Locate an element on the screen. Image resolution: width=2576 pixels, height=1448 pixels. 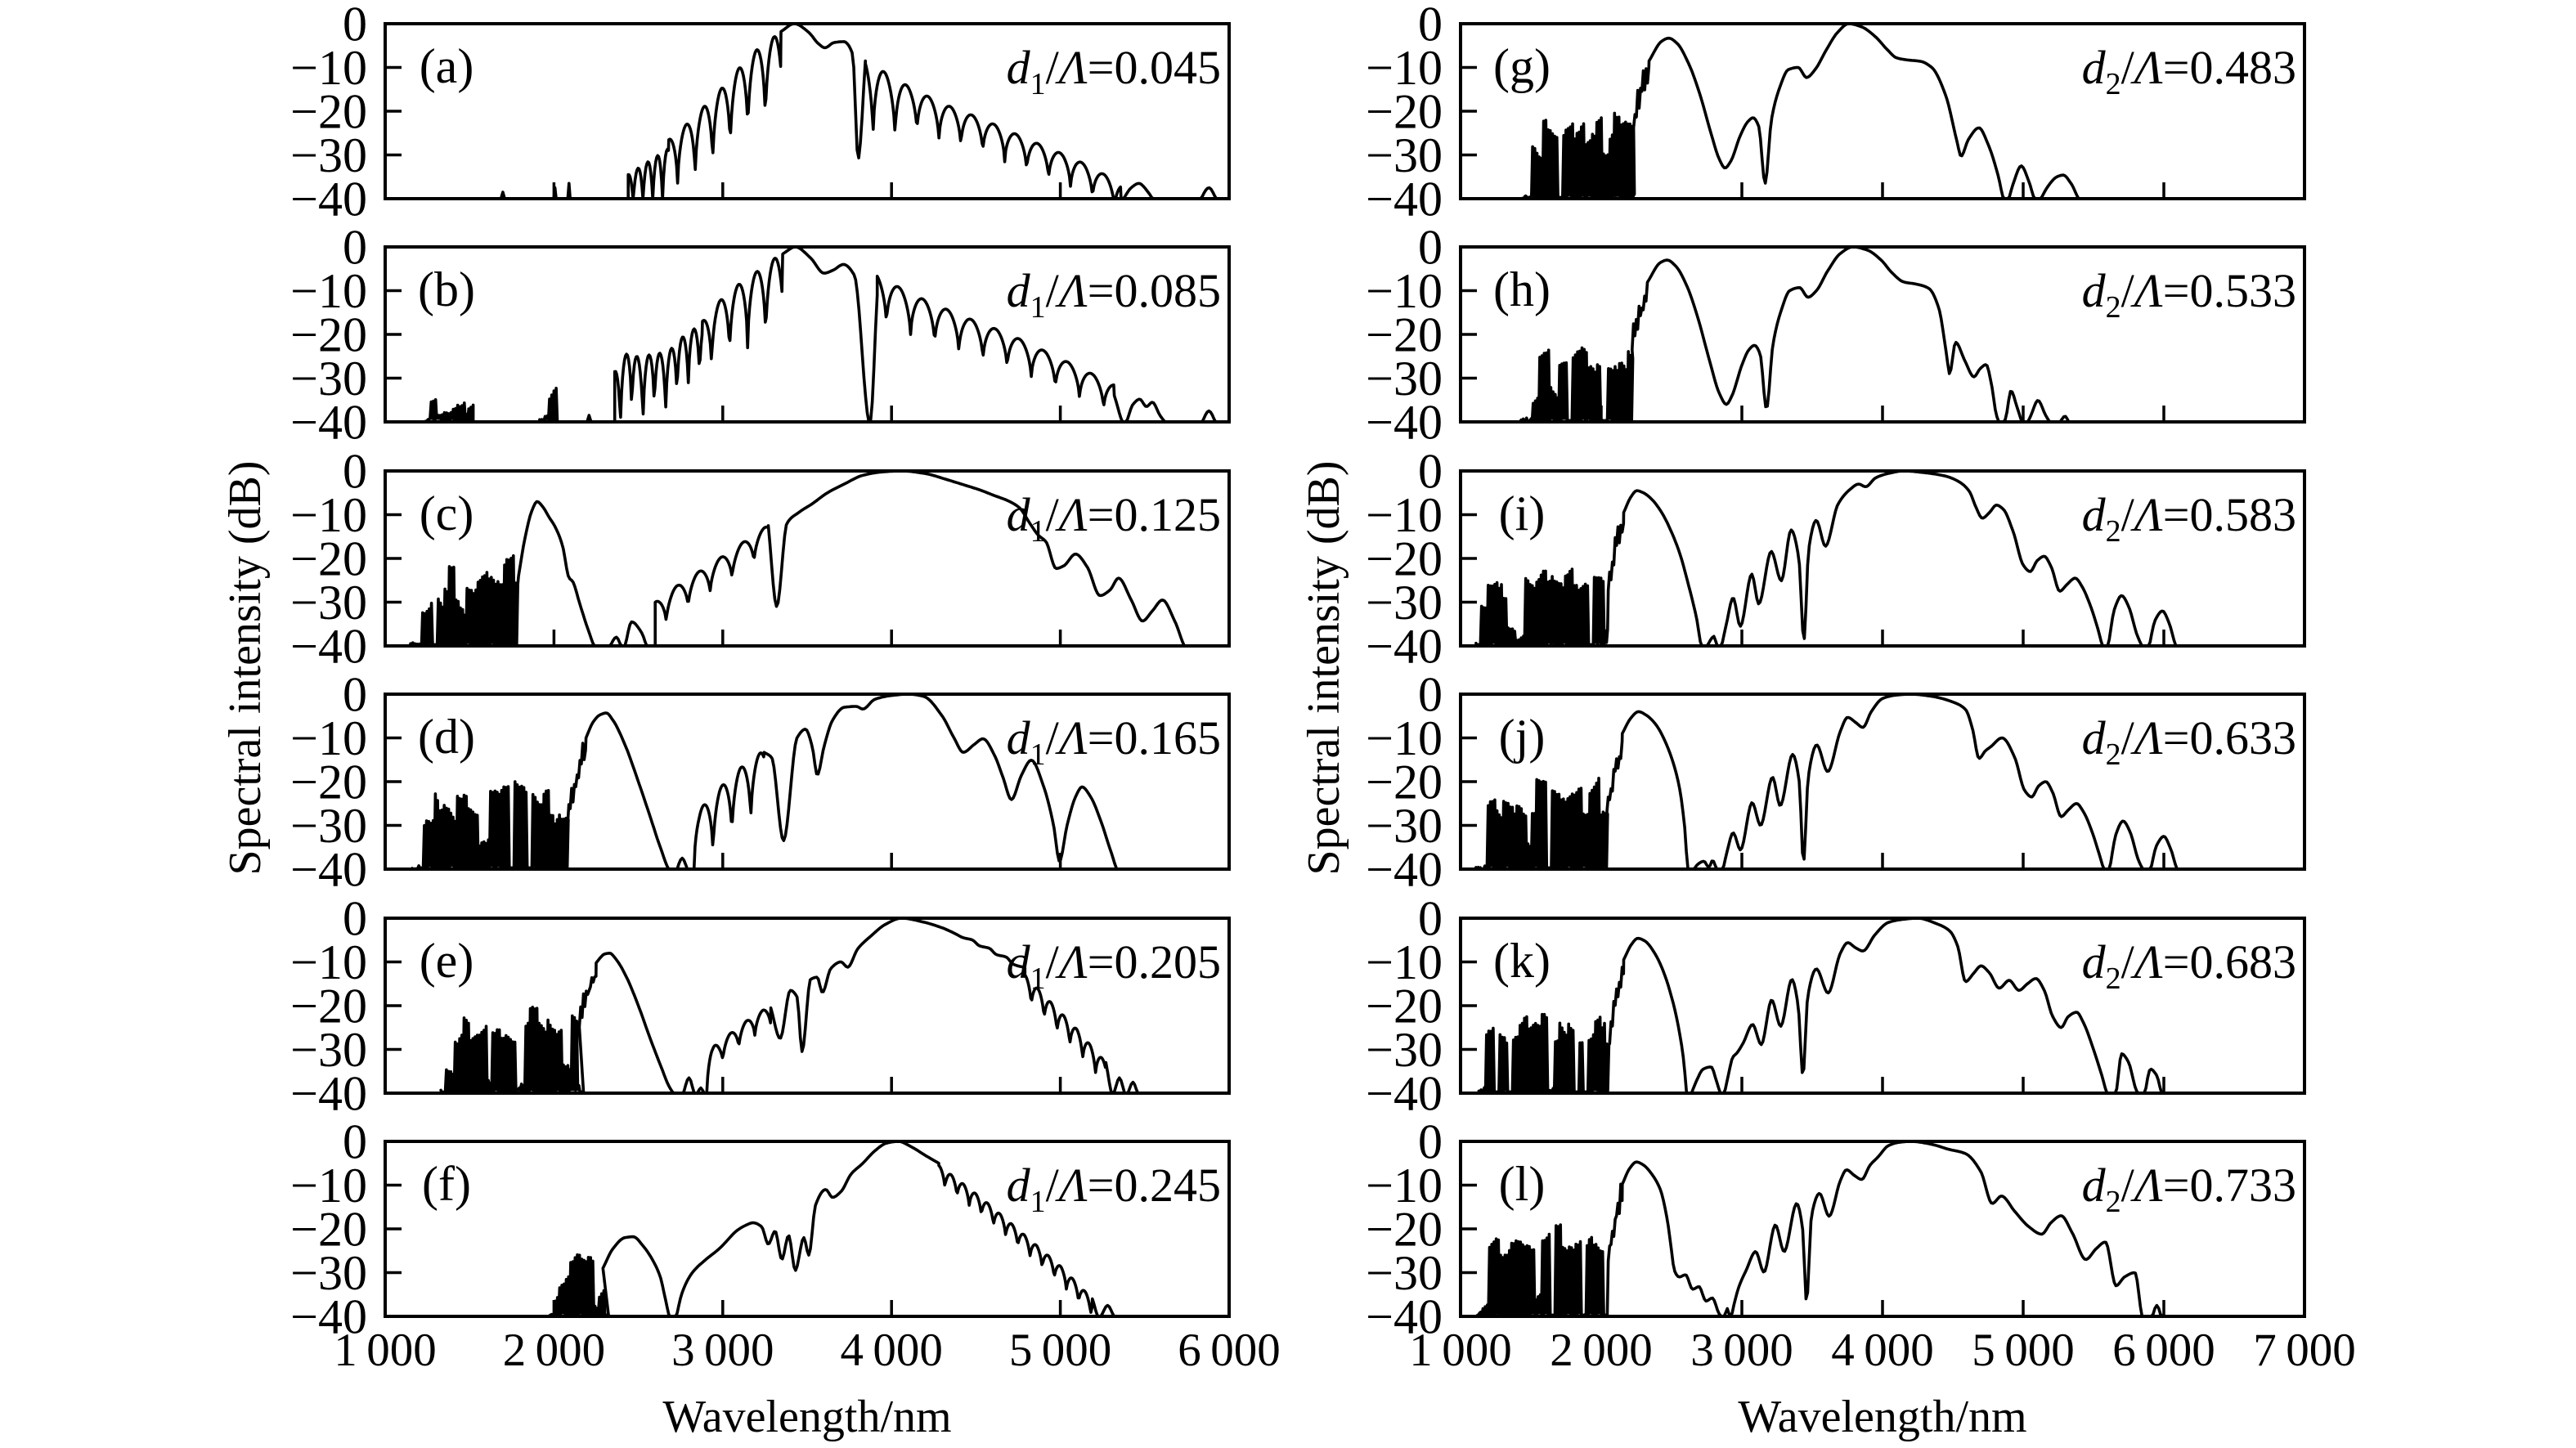
svg-text: (l) is located at coordinates (1522, 1184).